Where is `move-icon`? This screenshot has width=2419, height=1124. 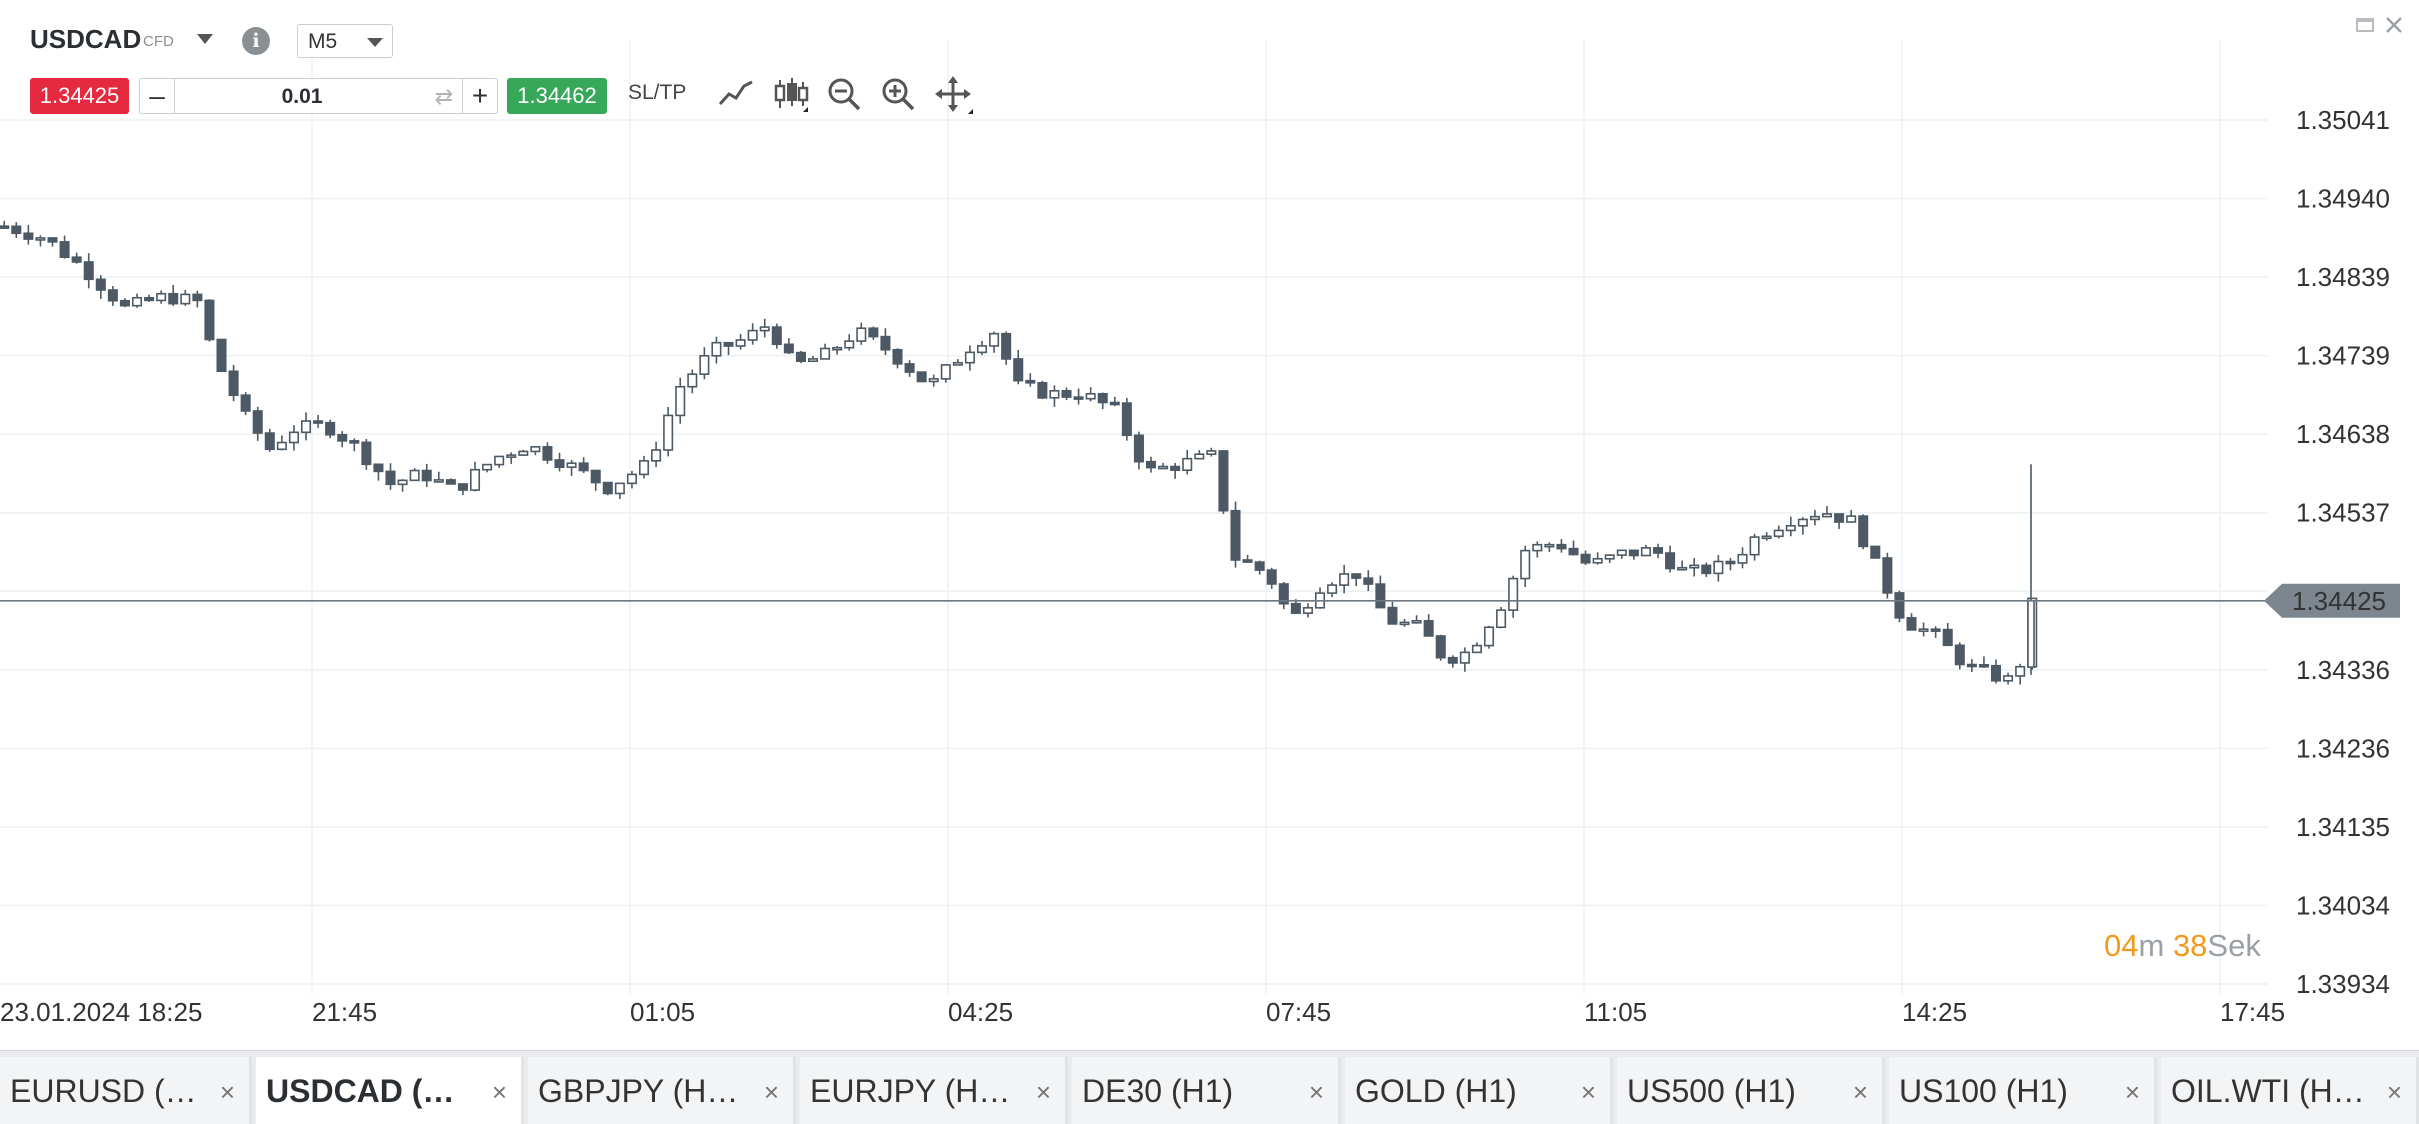
move-icon is located at coordinates (953, 94).